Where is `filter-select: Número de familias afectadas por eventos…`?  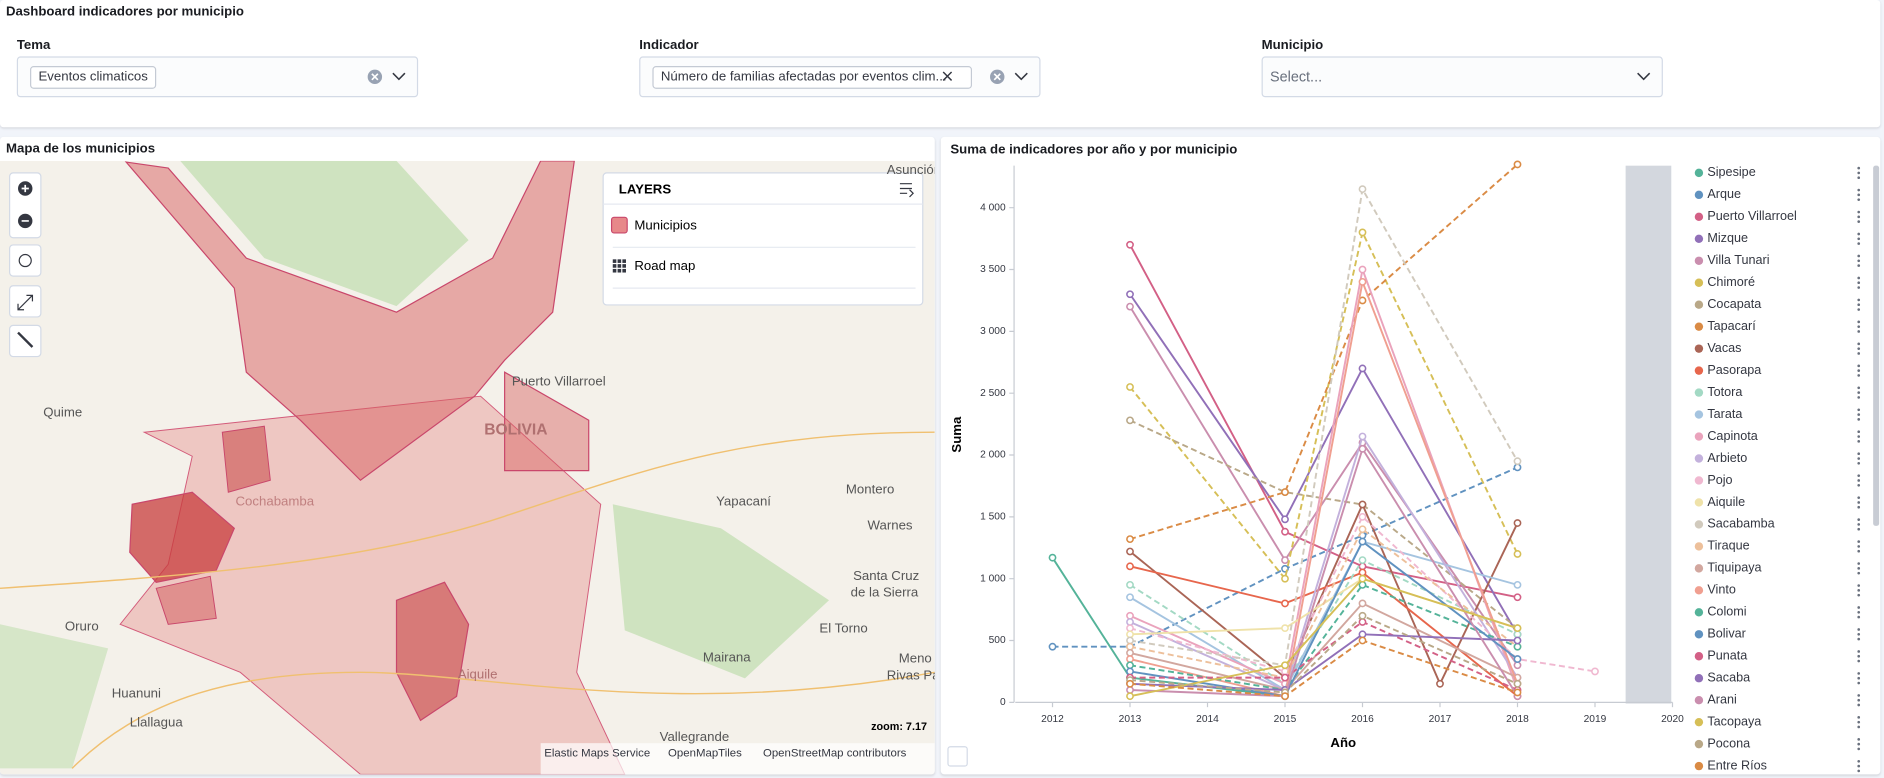 filter-select: Número de familias afectadas por eventos… is located at coordinates (840, 77).